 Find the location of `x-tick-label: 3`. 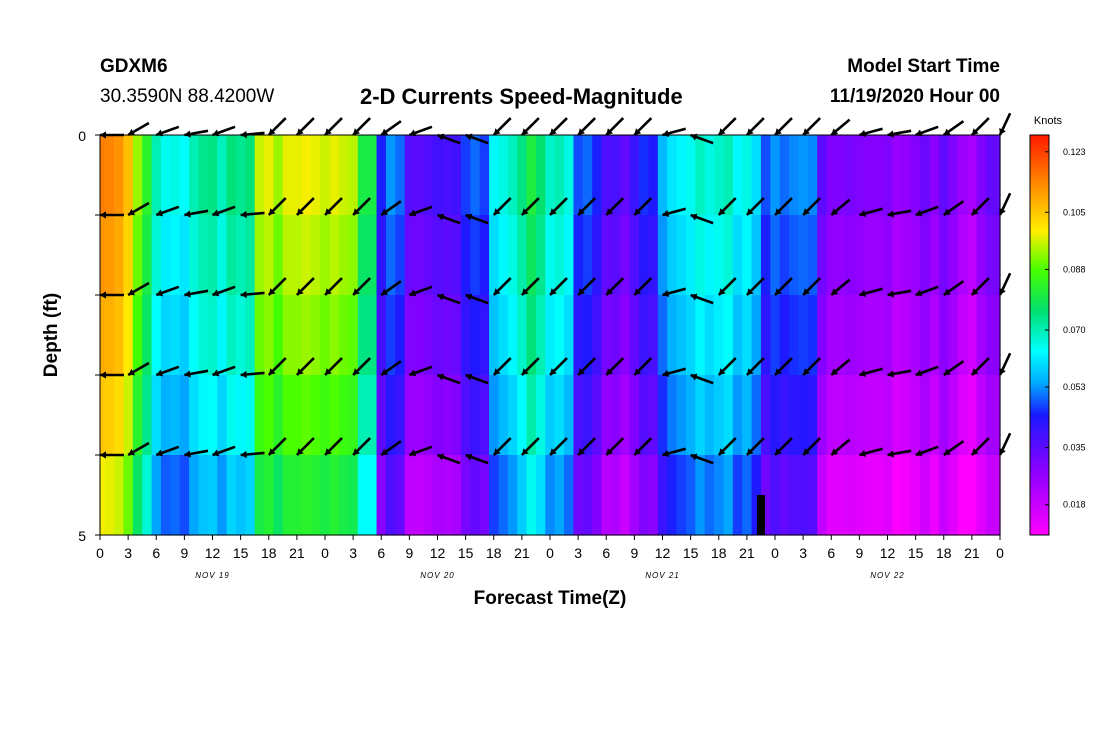

x-tick-label: 3 is located at coordinates (803, 553).